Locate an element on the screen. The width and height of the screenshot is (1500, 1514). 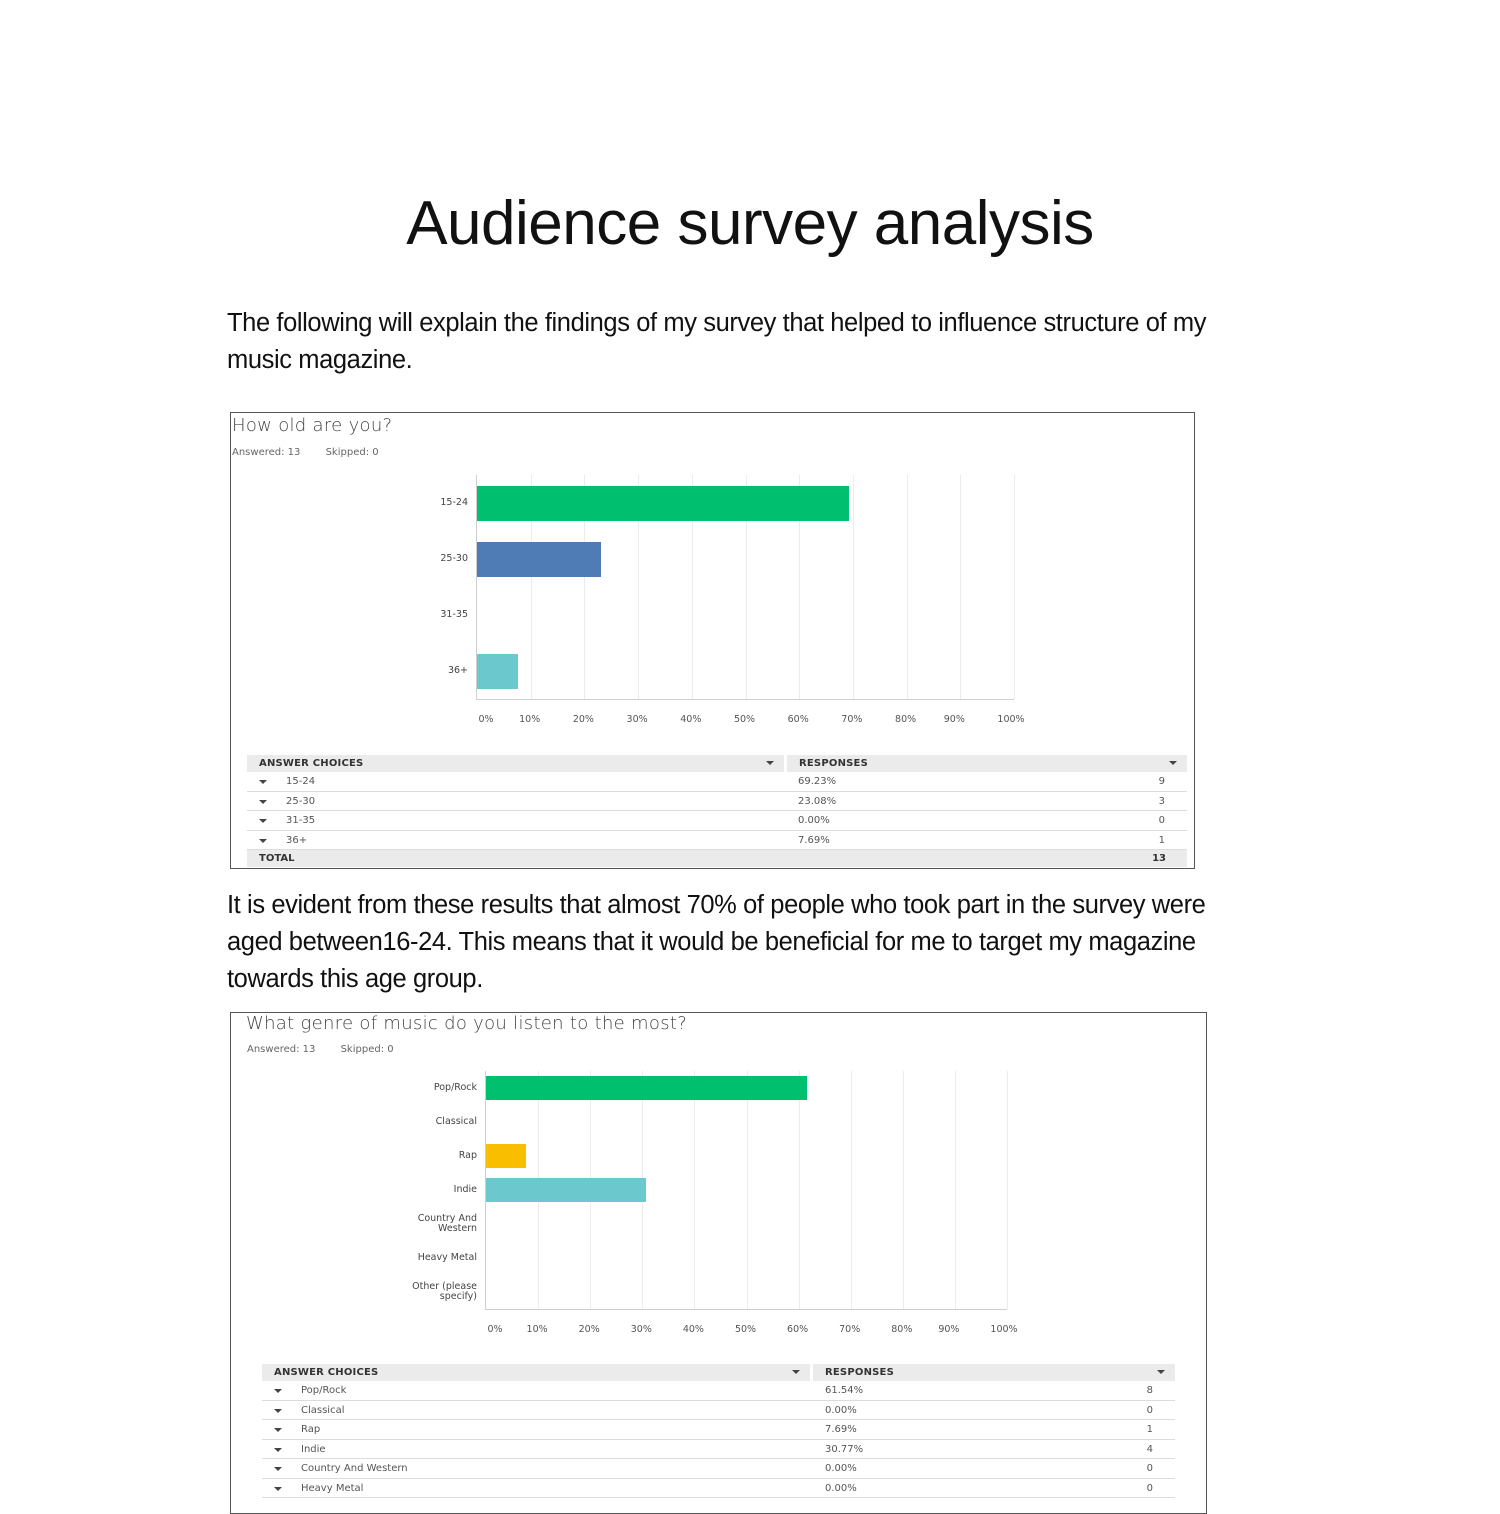
category-label: 25-30 is located at coordinates (454, 558).